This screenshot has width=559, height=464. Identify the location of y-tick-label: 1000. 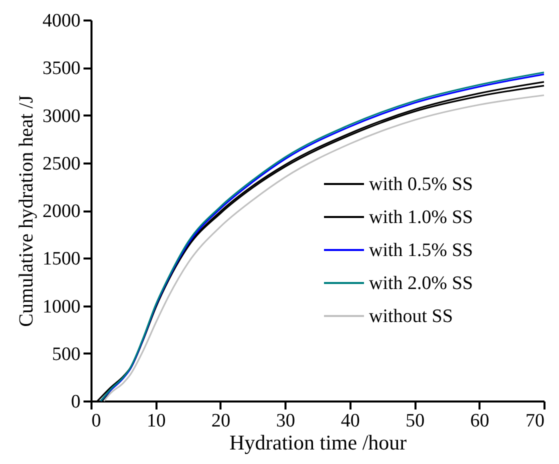
(61, 307).